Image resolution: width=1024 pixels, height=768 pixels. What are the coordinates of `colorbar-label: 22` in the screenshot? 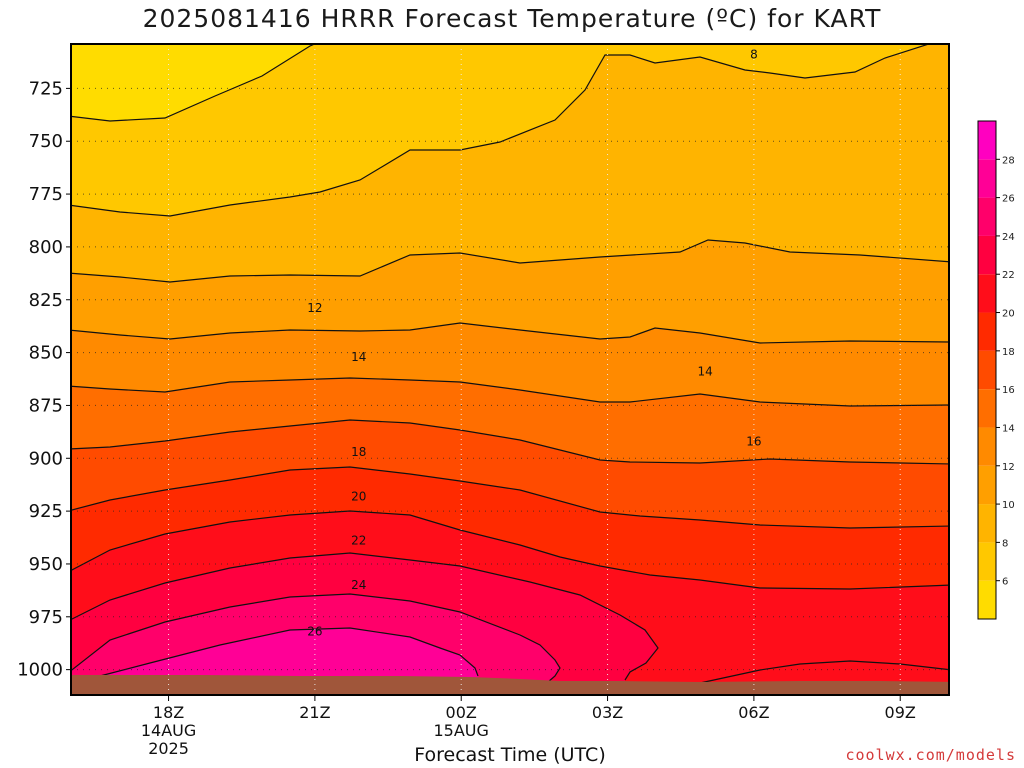 It's located at (1008, 275).